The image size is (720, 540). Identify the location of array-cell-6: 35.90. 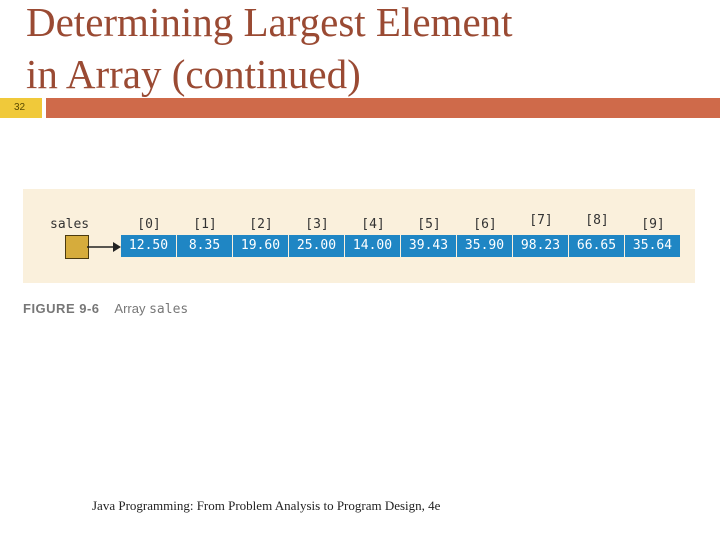
(484, 246).